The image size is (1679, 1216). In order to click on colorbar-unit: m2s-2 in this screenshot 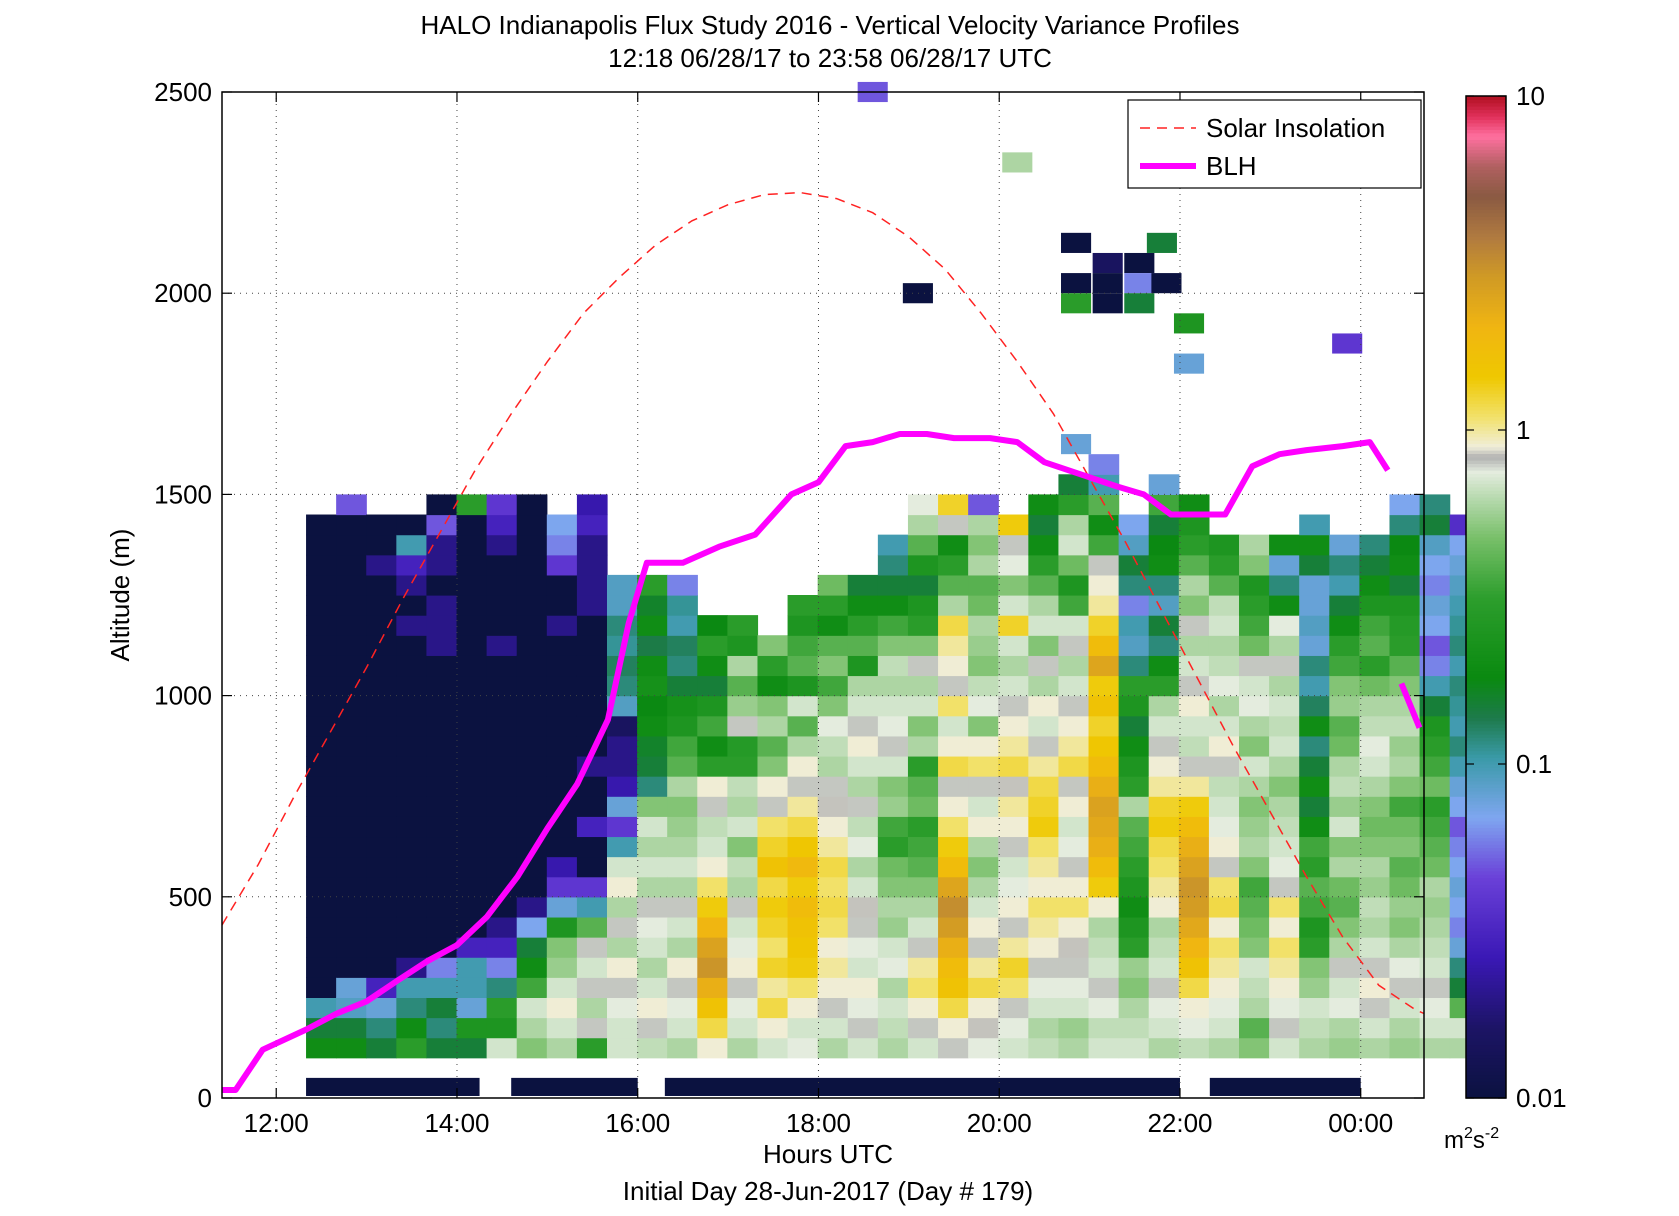, I will do `click(1471, 1139)`.